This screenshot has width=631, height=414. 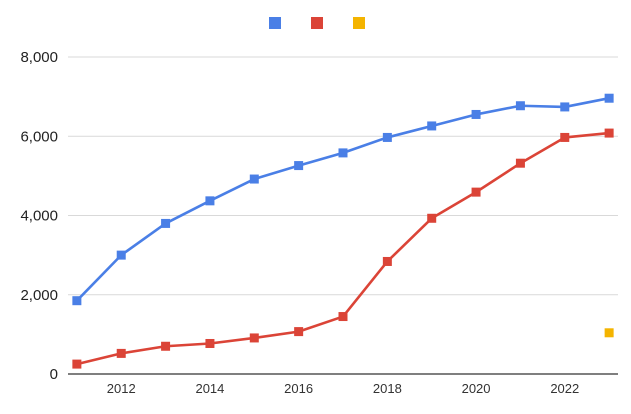 What do you see at coordinates (476, 388) in the screenshot?
I see `x-tick-label: 2020` at bounding box center [476, 388].